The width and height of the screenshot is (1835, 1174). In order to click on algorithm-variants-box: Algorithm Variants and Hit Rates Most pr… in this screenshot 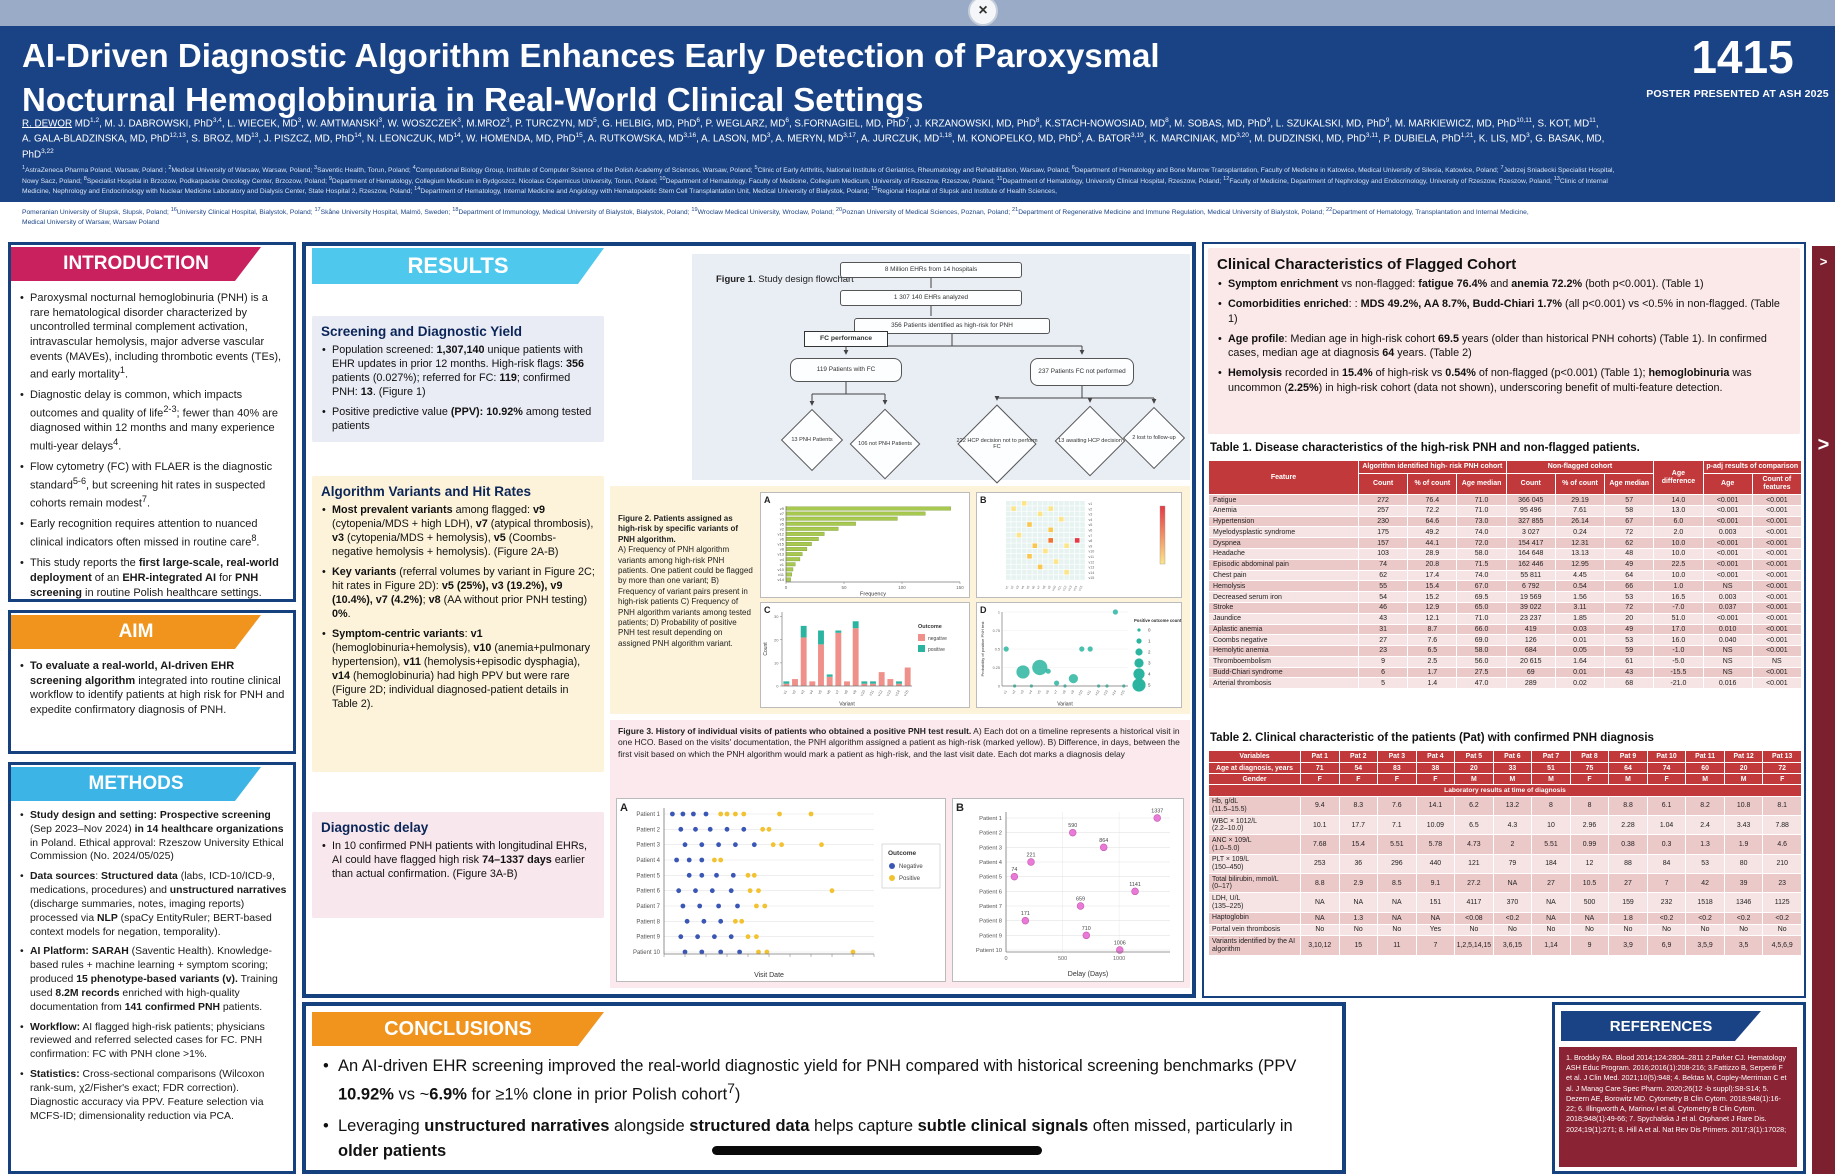, I will do `click(458, 624)`.